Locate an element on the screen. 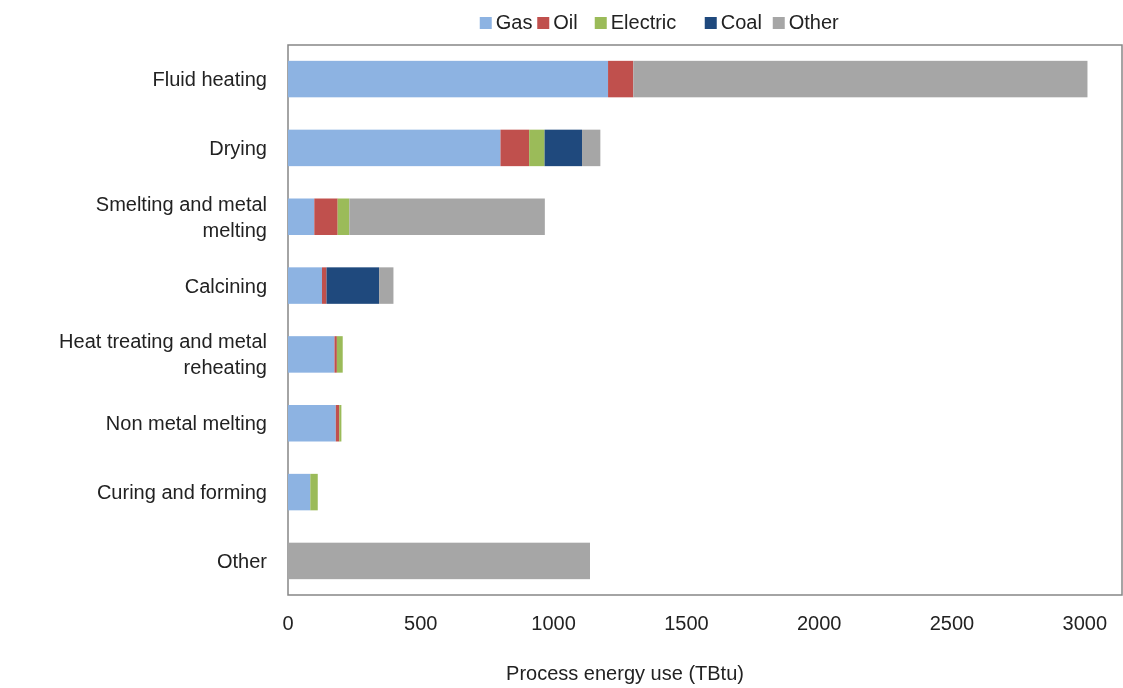 This screenshot has width=1123, height=688. y-tick-label: Other is located at coordinates (242, 560).